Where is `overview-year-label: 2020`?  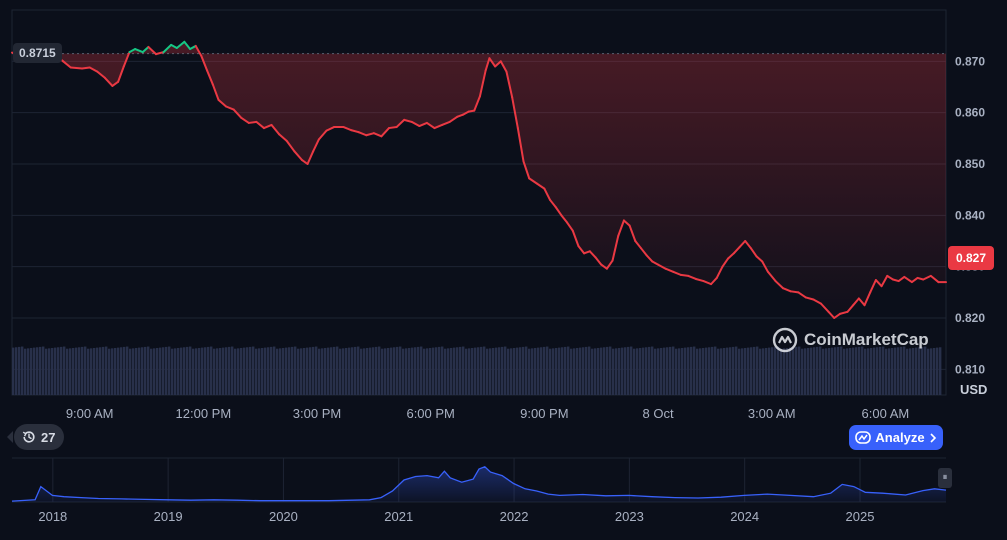
overview-year-label: 2020 is located at coordinates (283, 516).